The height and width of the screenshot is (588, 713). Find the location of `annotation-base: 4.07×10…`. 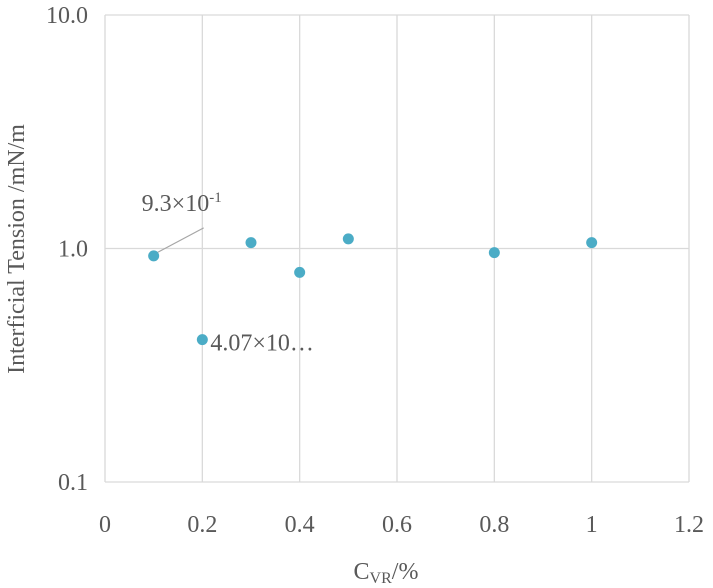

annotation-base: 4.07×10… is located at coordinates (262, 344).